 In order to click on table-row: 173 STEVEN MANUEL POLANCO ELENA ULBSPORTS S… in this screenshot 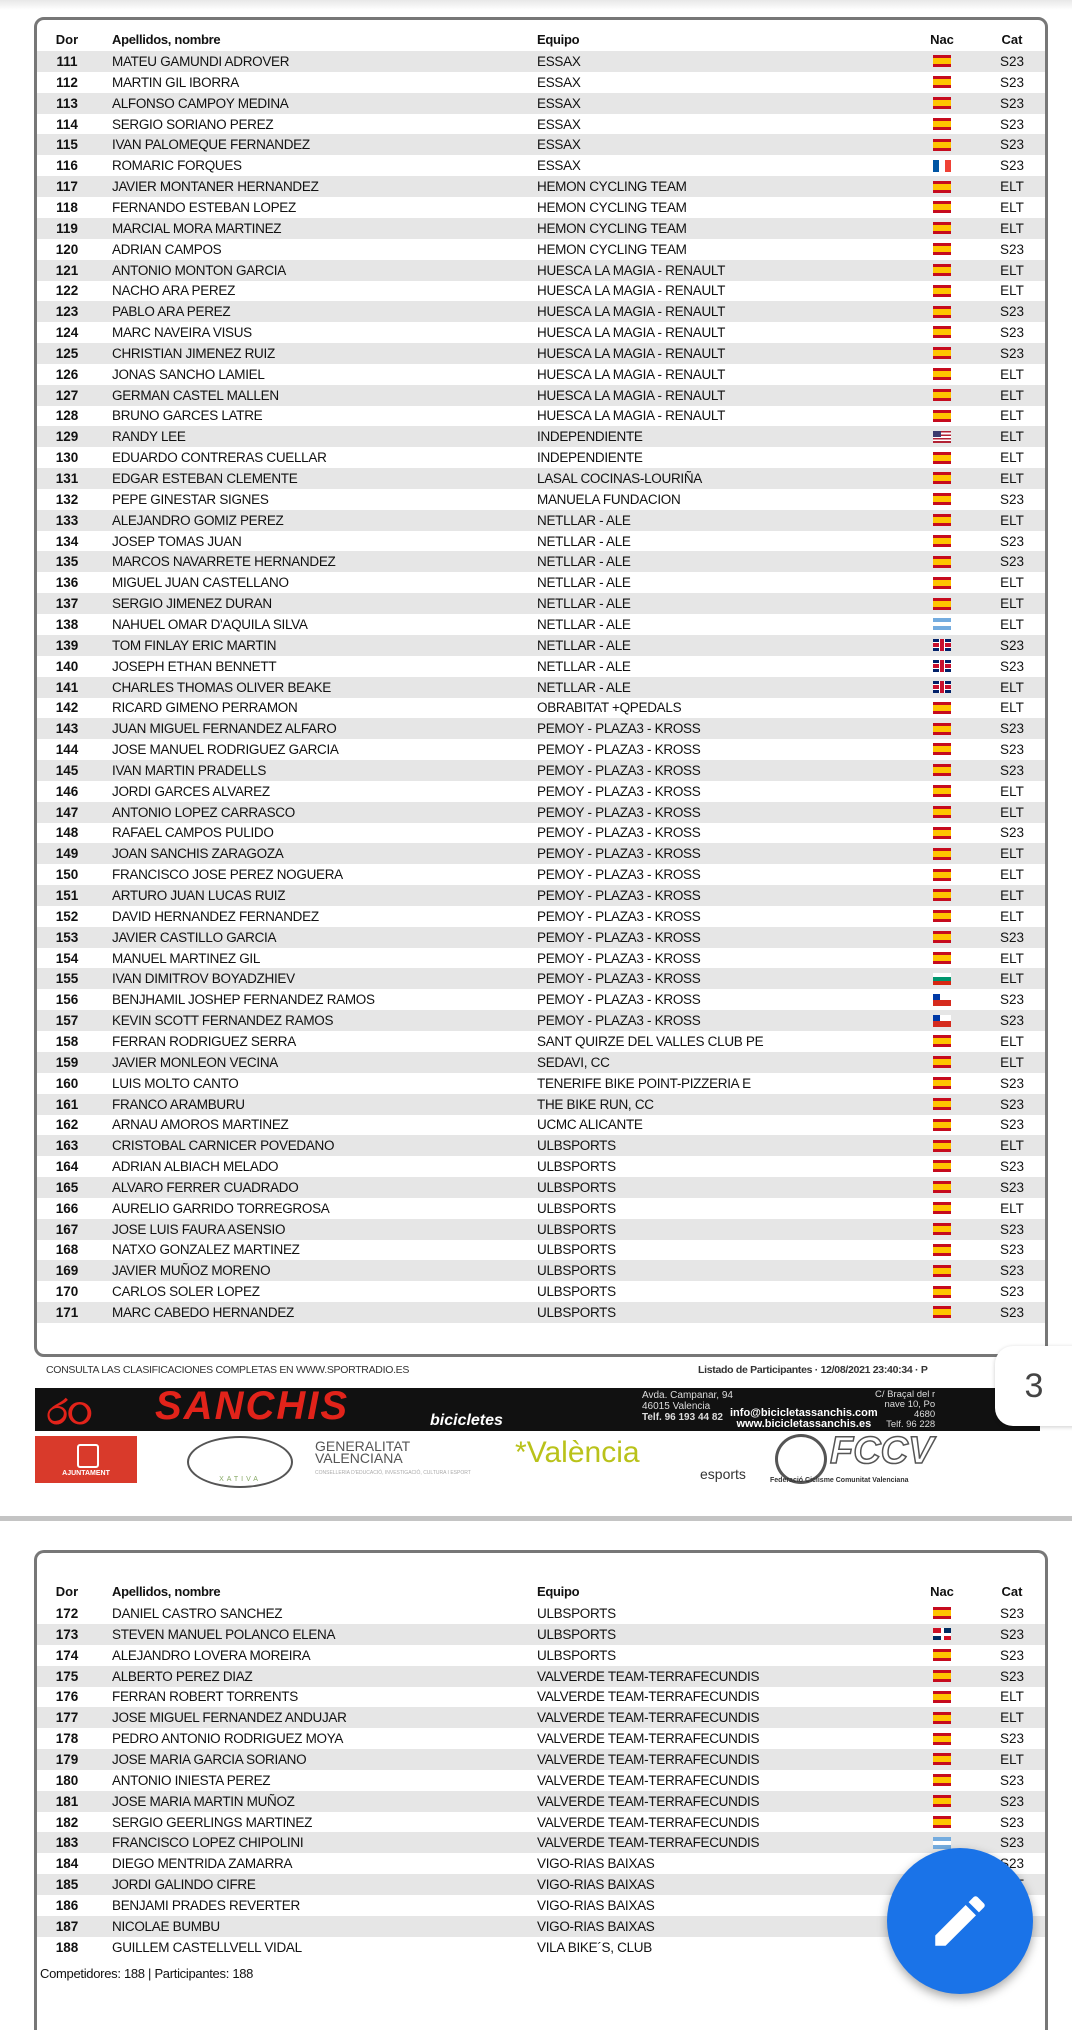, I will do `click(541, 1634)`.